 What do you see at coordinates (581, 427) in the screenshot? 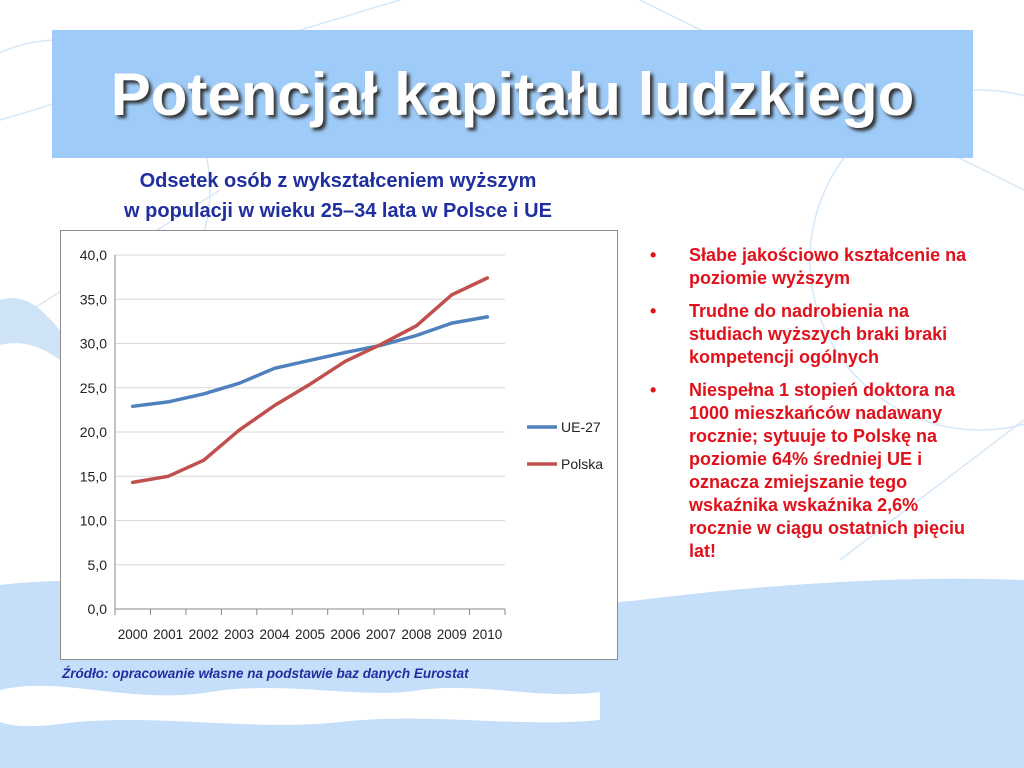
I see `legend-label: UE-27` at bounding box center [581, 427].